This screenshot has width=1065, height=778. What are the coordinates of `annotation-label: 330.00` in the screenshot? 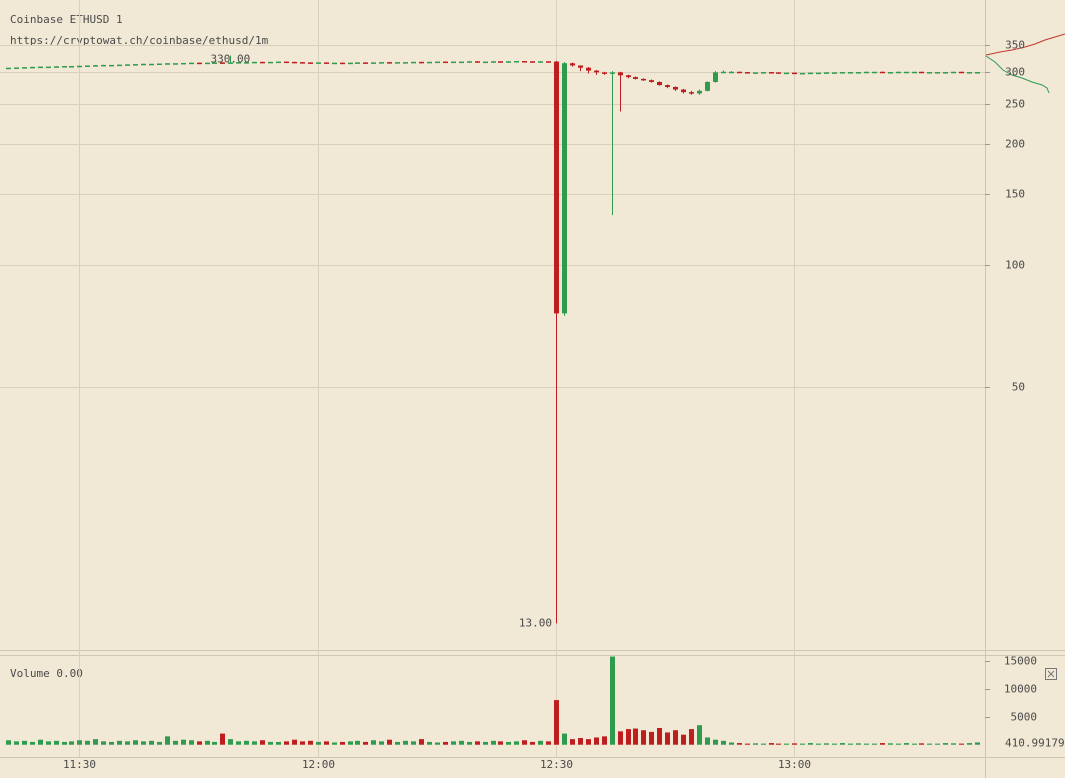 It's located at (230, 59).